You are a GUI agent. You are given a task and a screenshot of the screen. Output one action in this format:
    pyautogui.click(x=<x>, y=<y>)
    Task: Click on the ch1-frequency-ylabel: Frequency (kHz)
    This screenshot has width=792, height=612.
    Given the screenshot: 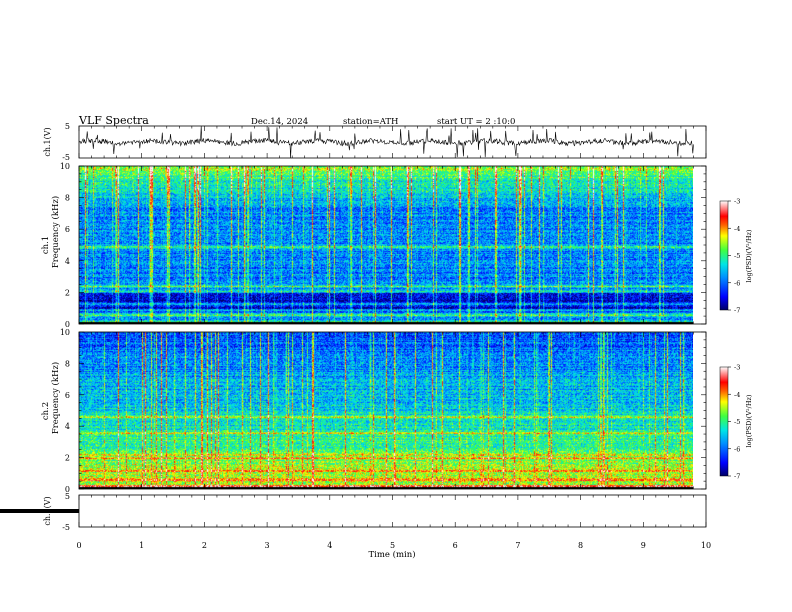 What is the action you would take?
    pyautogui.click(x=55, y=232)
    